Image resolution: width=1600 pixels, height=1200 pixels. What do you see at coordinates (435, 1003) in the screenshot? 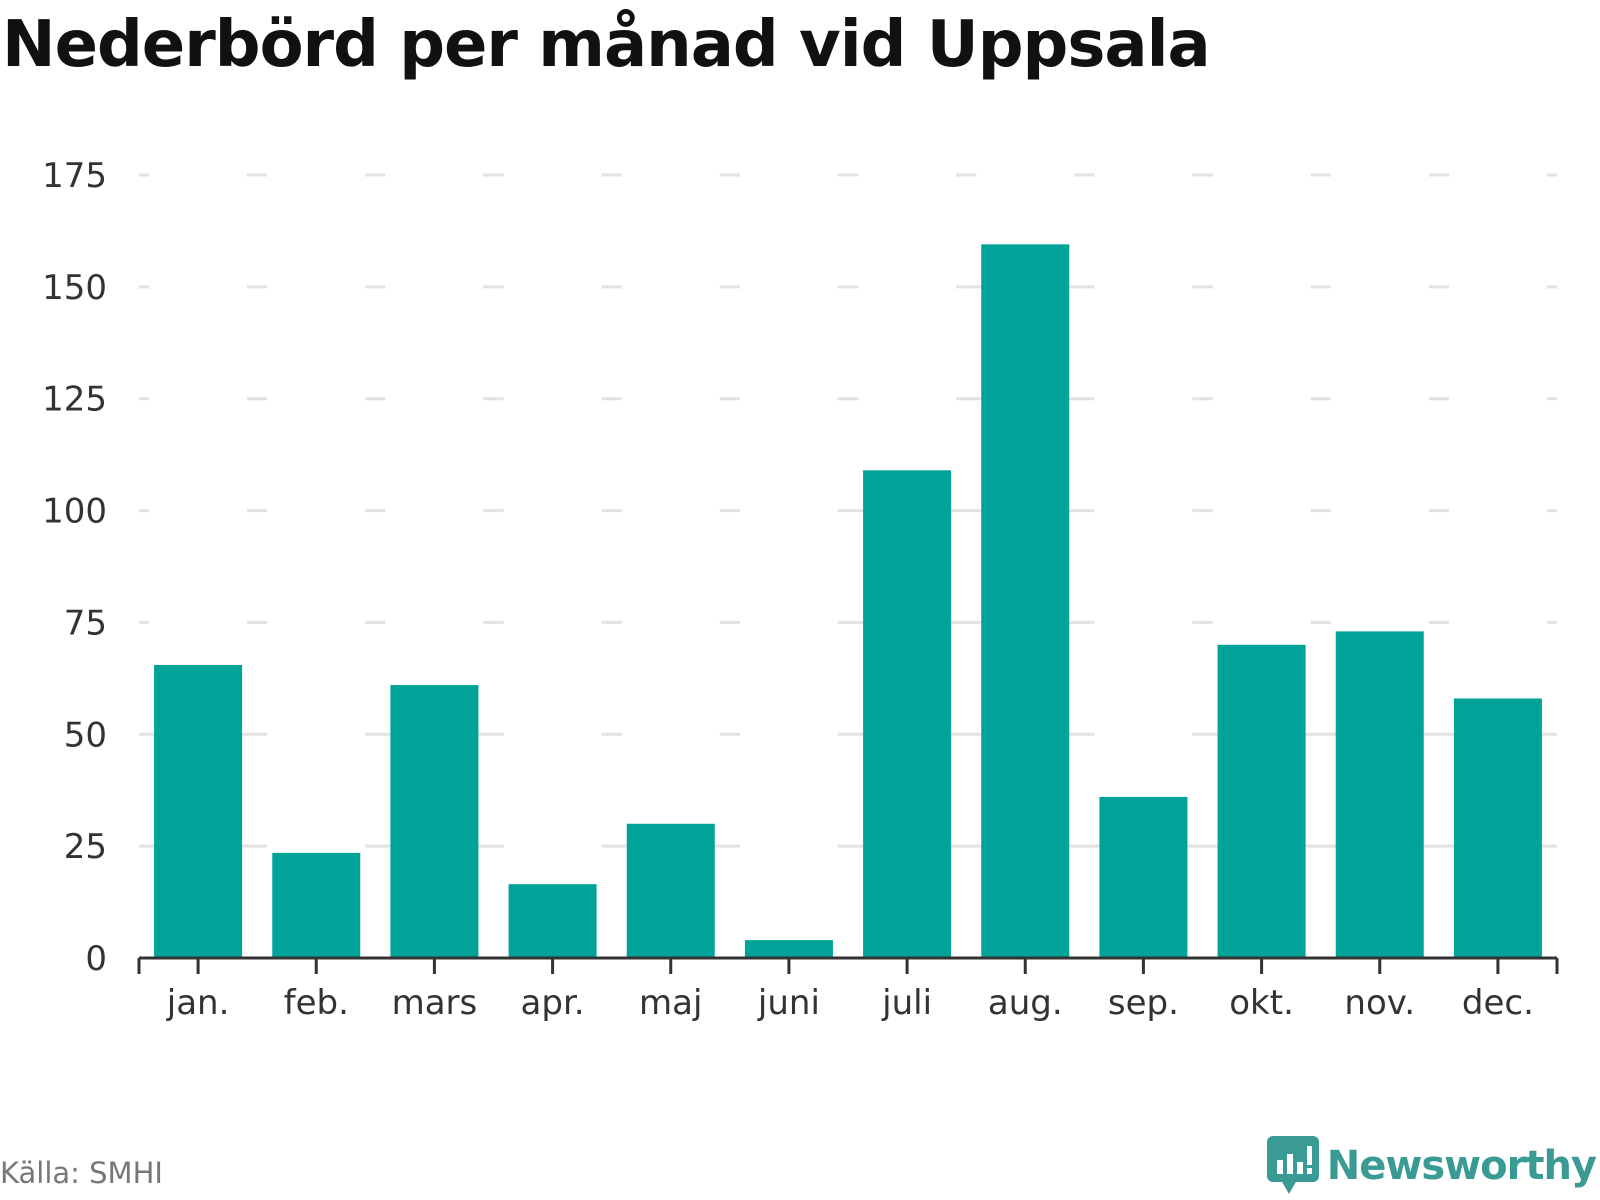
I see `x-tick-label: mars` at bounding box center [435, 1003].